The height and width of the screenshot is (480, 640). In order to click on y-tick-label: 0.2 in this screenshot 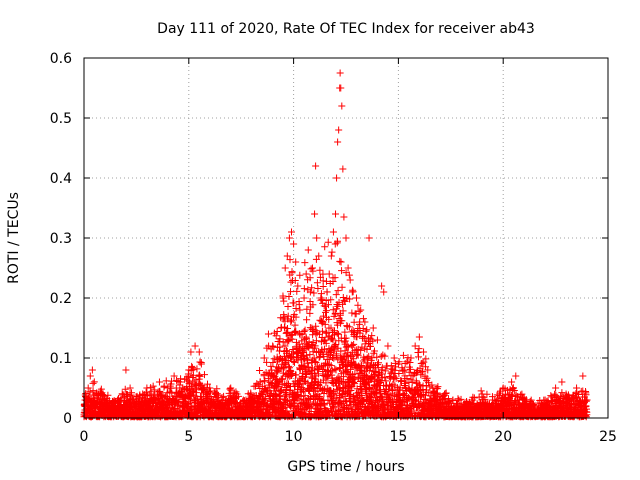, I will do `click(61, 299)`.